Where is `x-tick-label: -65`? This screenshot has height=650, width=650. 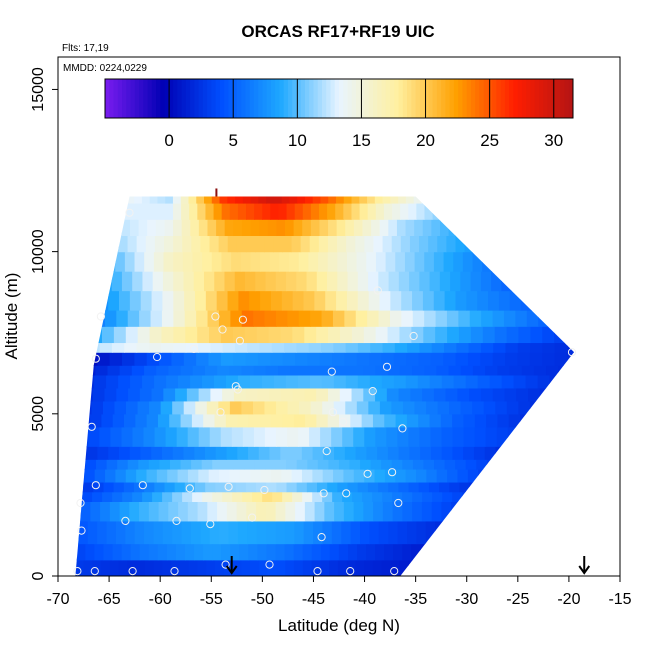
x-tick-label: -65 is located at coordinates (109, 599).